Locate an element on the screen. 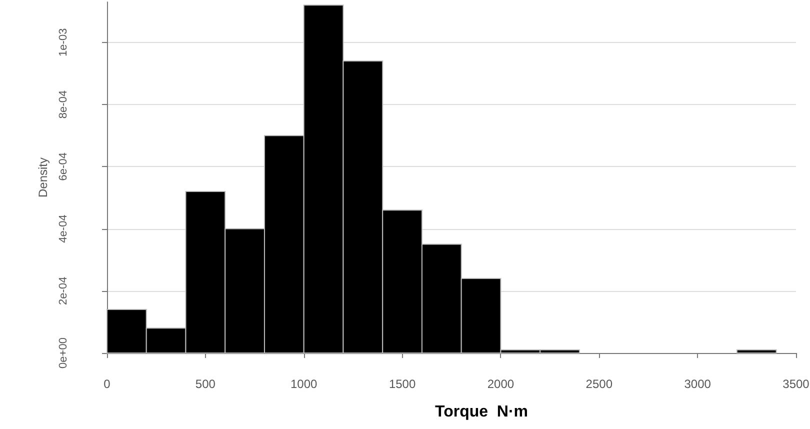  y-tick-label: 4e-04 is located at coordinates (64, 228).